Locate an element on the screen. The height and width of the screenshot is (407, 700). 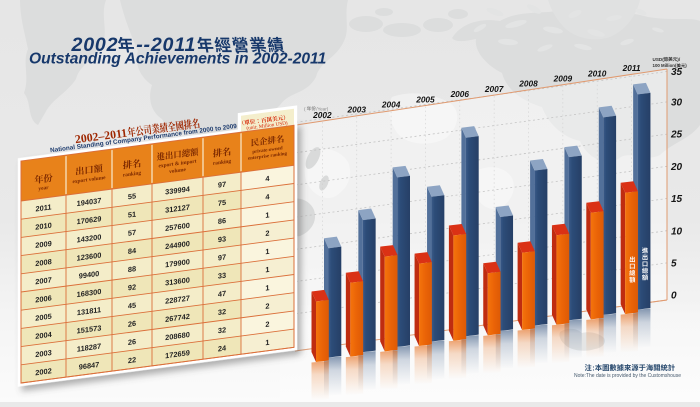
svg-text: 208680 is located at coordinates (177, 336).